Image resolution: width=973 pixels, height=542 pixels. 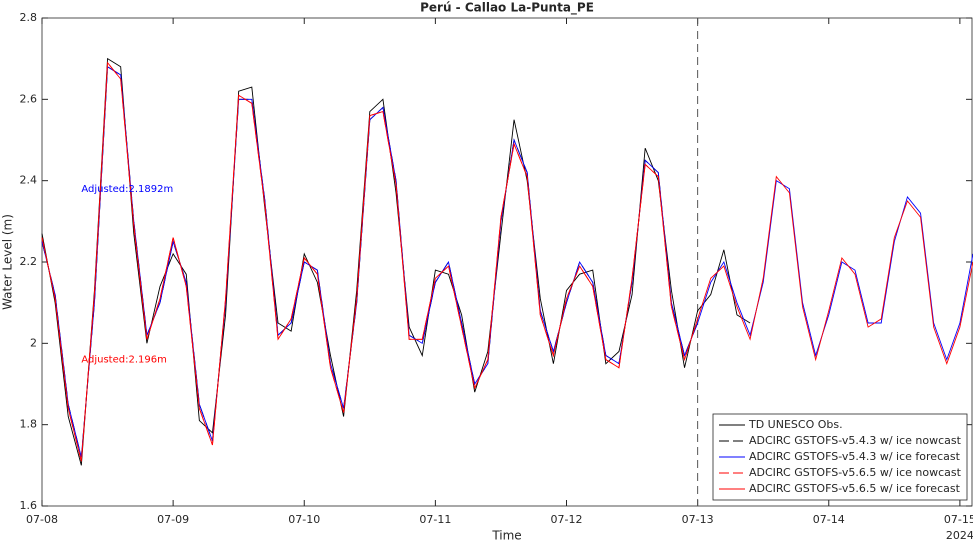 What do you see at coordinates (127, 189) in the screenshot?
I see `annotation: Adjusted:2.1892m` at bounding box center [127, 189].